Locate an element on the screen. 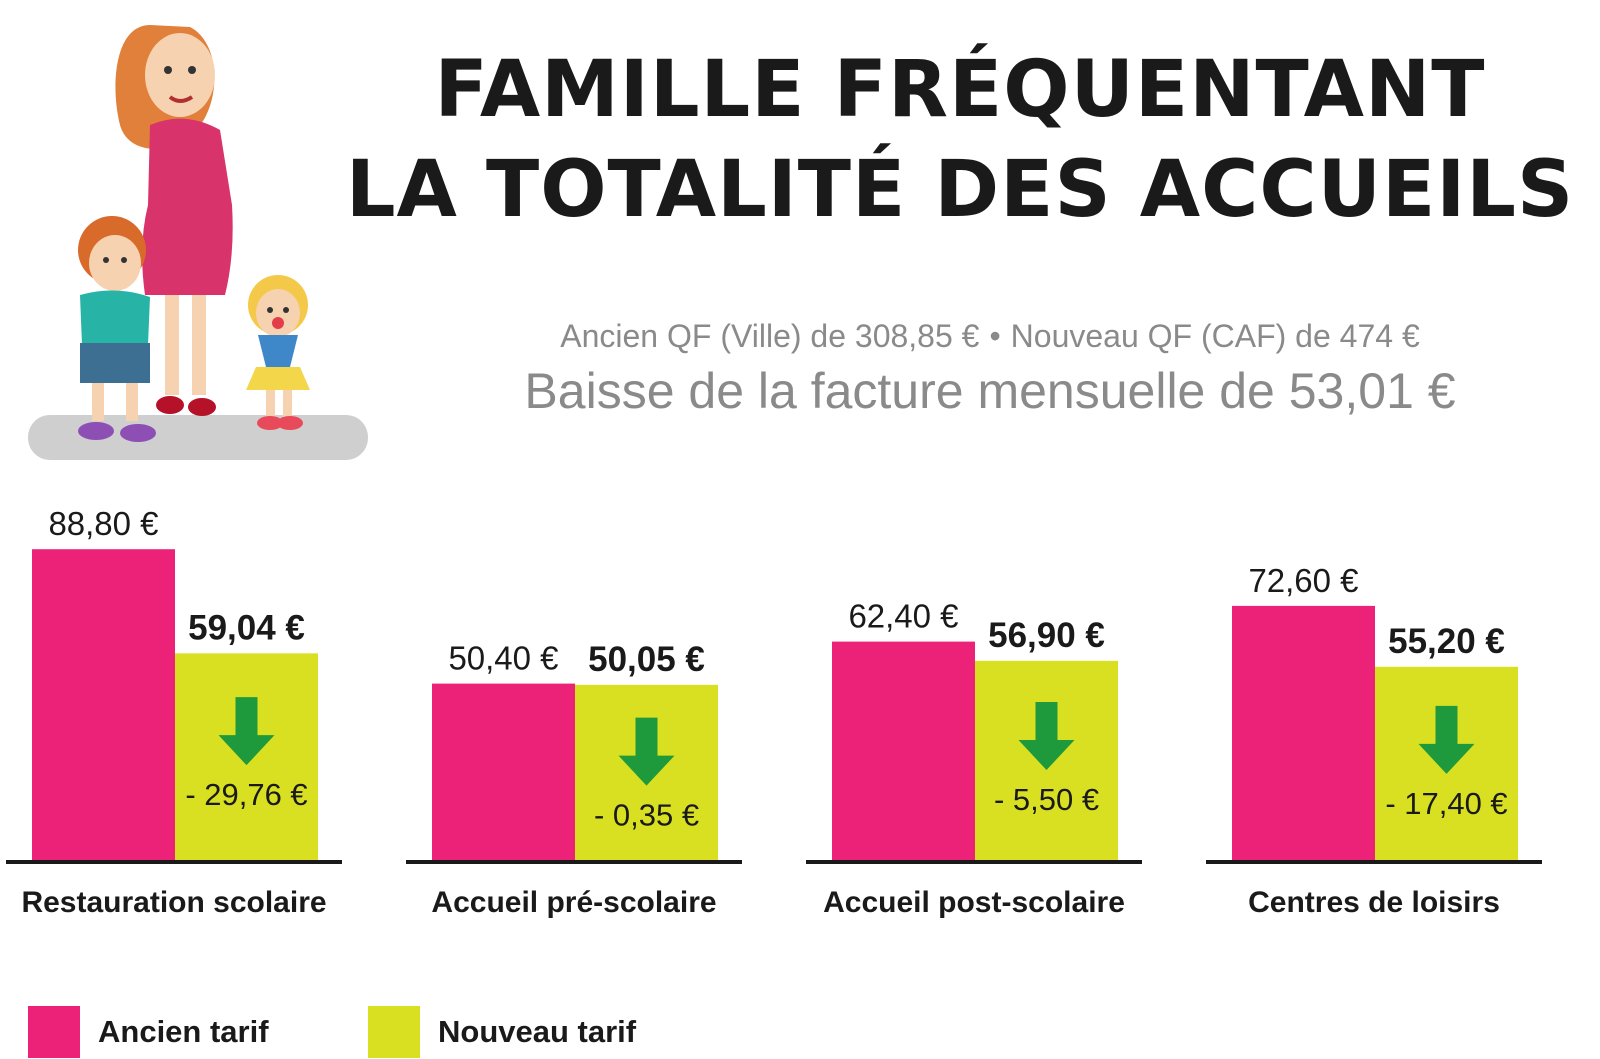  legend-item-ancien: Ancien tarif is located at coordinates (148, 1032).